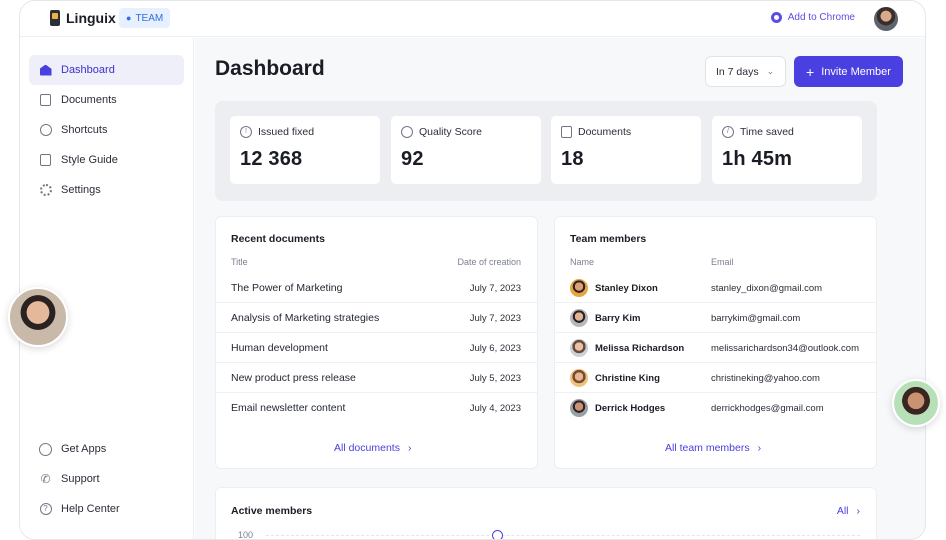 This screenshot has width=946, height=540. I want to click on add-to-chrome-label: Add to Chrome, so click(821, 17).